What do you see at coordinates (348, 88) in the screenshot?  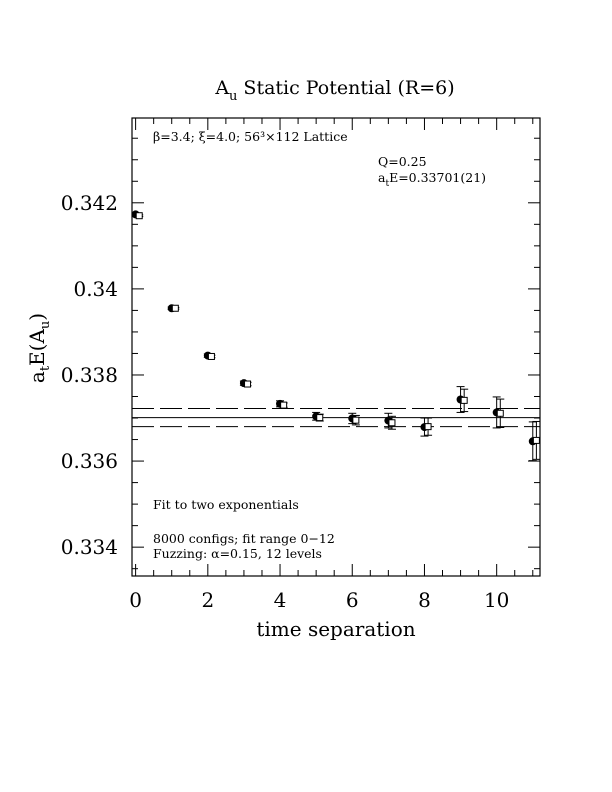 I see `title-rest: Static Potential (R=6)` at bounding box center [348, 88].